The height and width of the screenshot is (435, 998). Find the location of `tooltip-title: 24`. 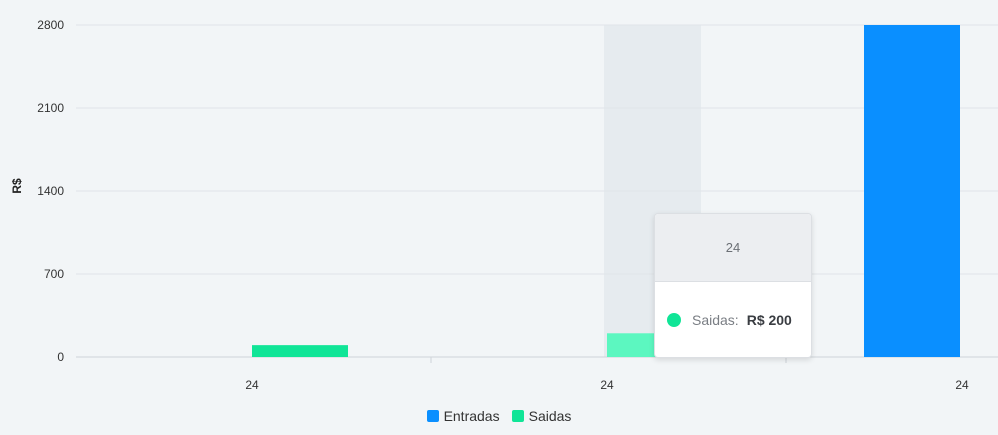

tooltip-title: 24 is located at coordinates (733, 248).